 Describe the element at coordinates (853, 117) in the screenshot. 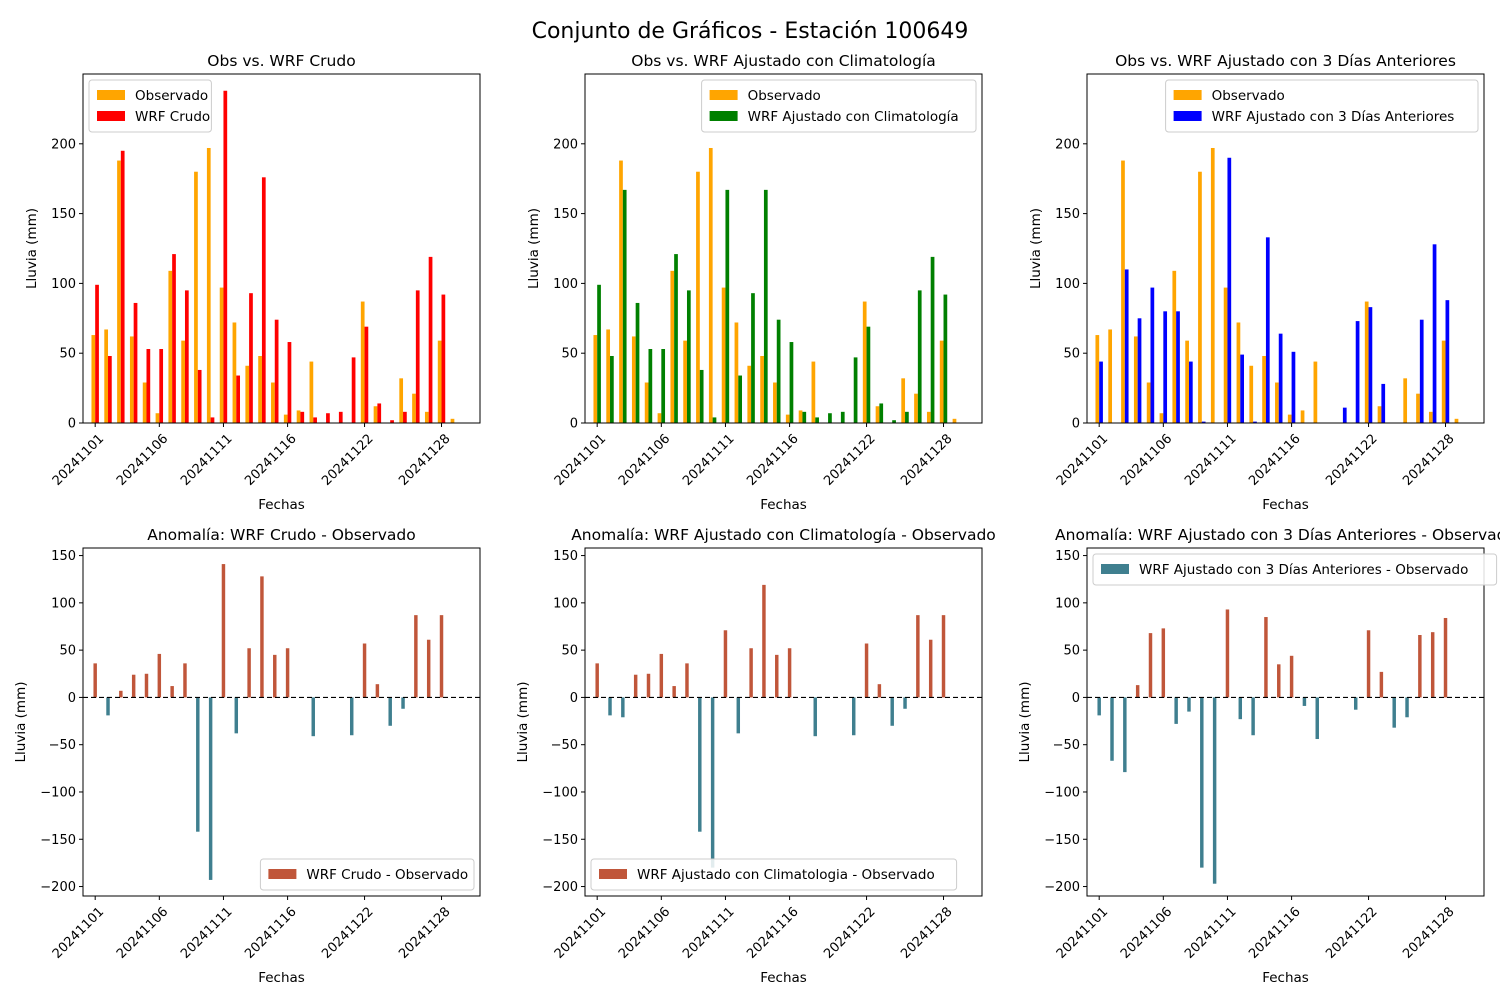

I see `legend-label: WRF Ajustado con Climatología` at that location.